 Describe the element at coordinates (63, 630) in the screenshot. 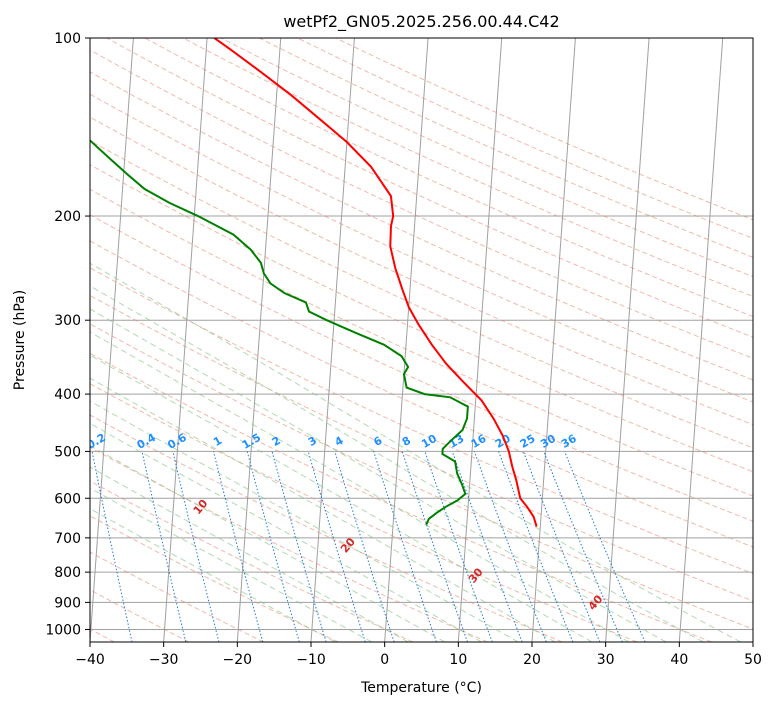

I see `y-tick-label: 1000` at that location.